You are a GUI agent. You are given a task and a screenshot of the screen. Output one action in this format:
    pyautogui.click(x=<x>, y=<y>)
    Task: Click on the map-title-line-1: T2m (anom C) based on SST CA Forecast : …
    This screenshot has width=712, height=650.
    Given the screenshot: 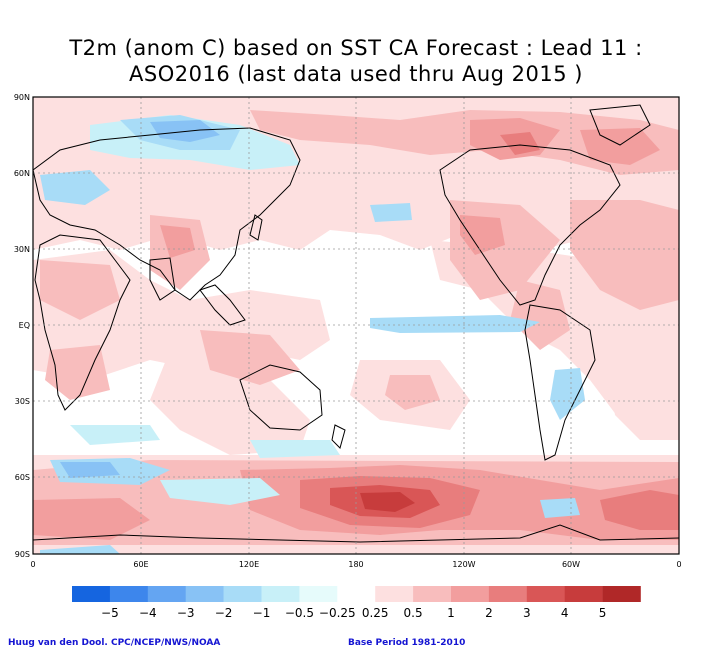 What is the action you would take?
    pyautogui.click(x=356, y=48)
    